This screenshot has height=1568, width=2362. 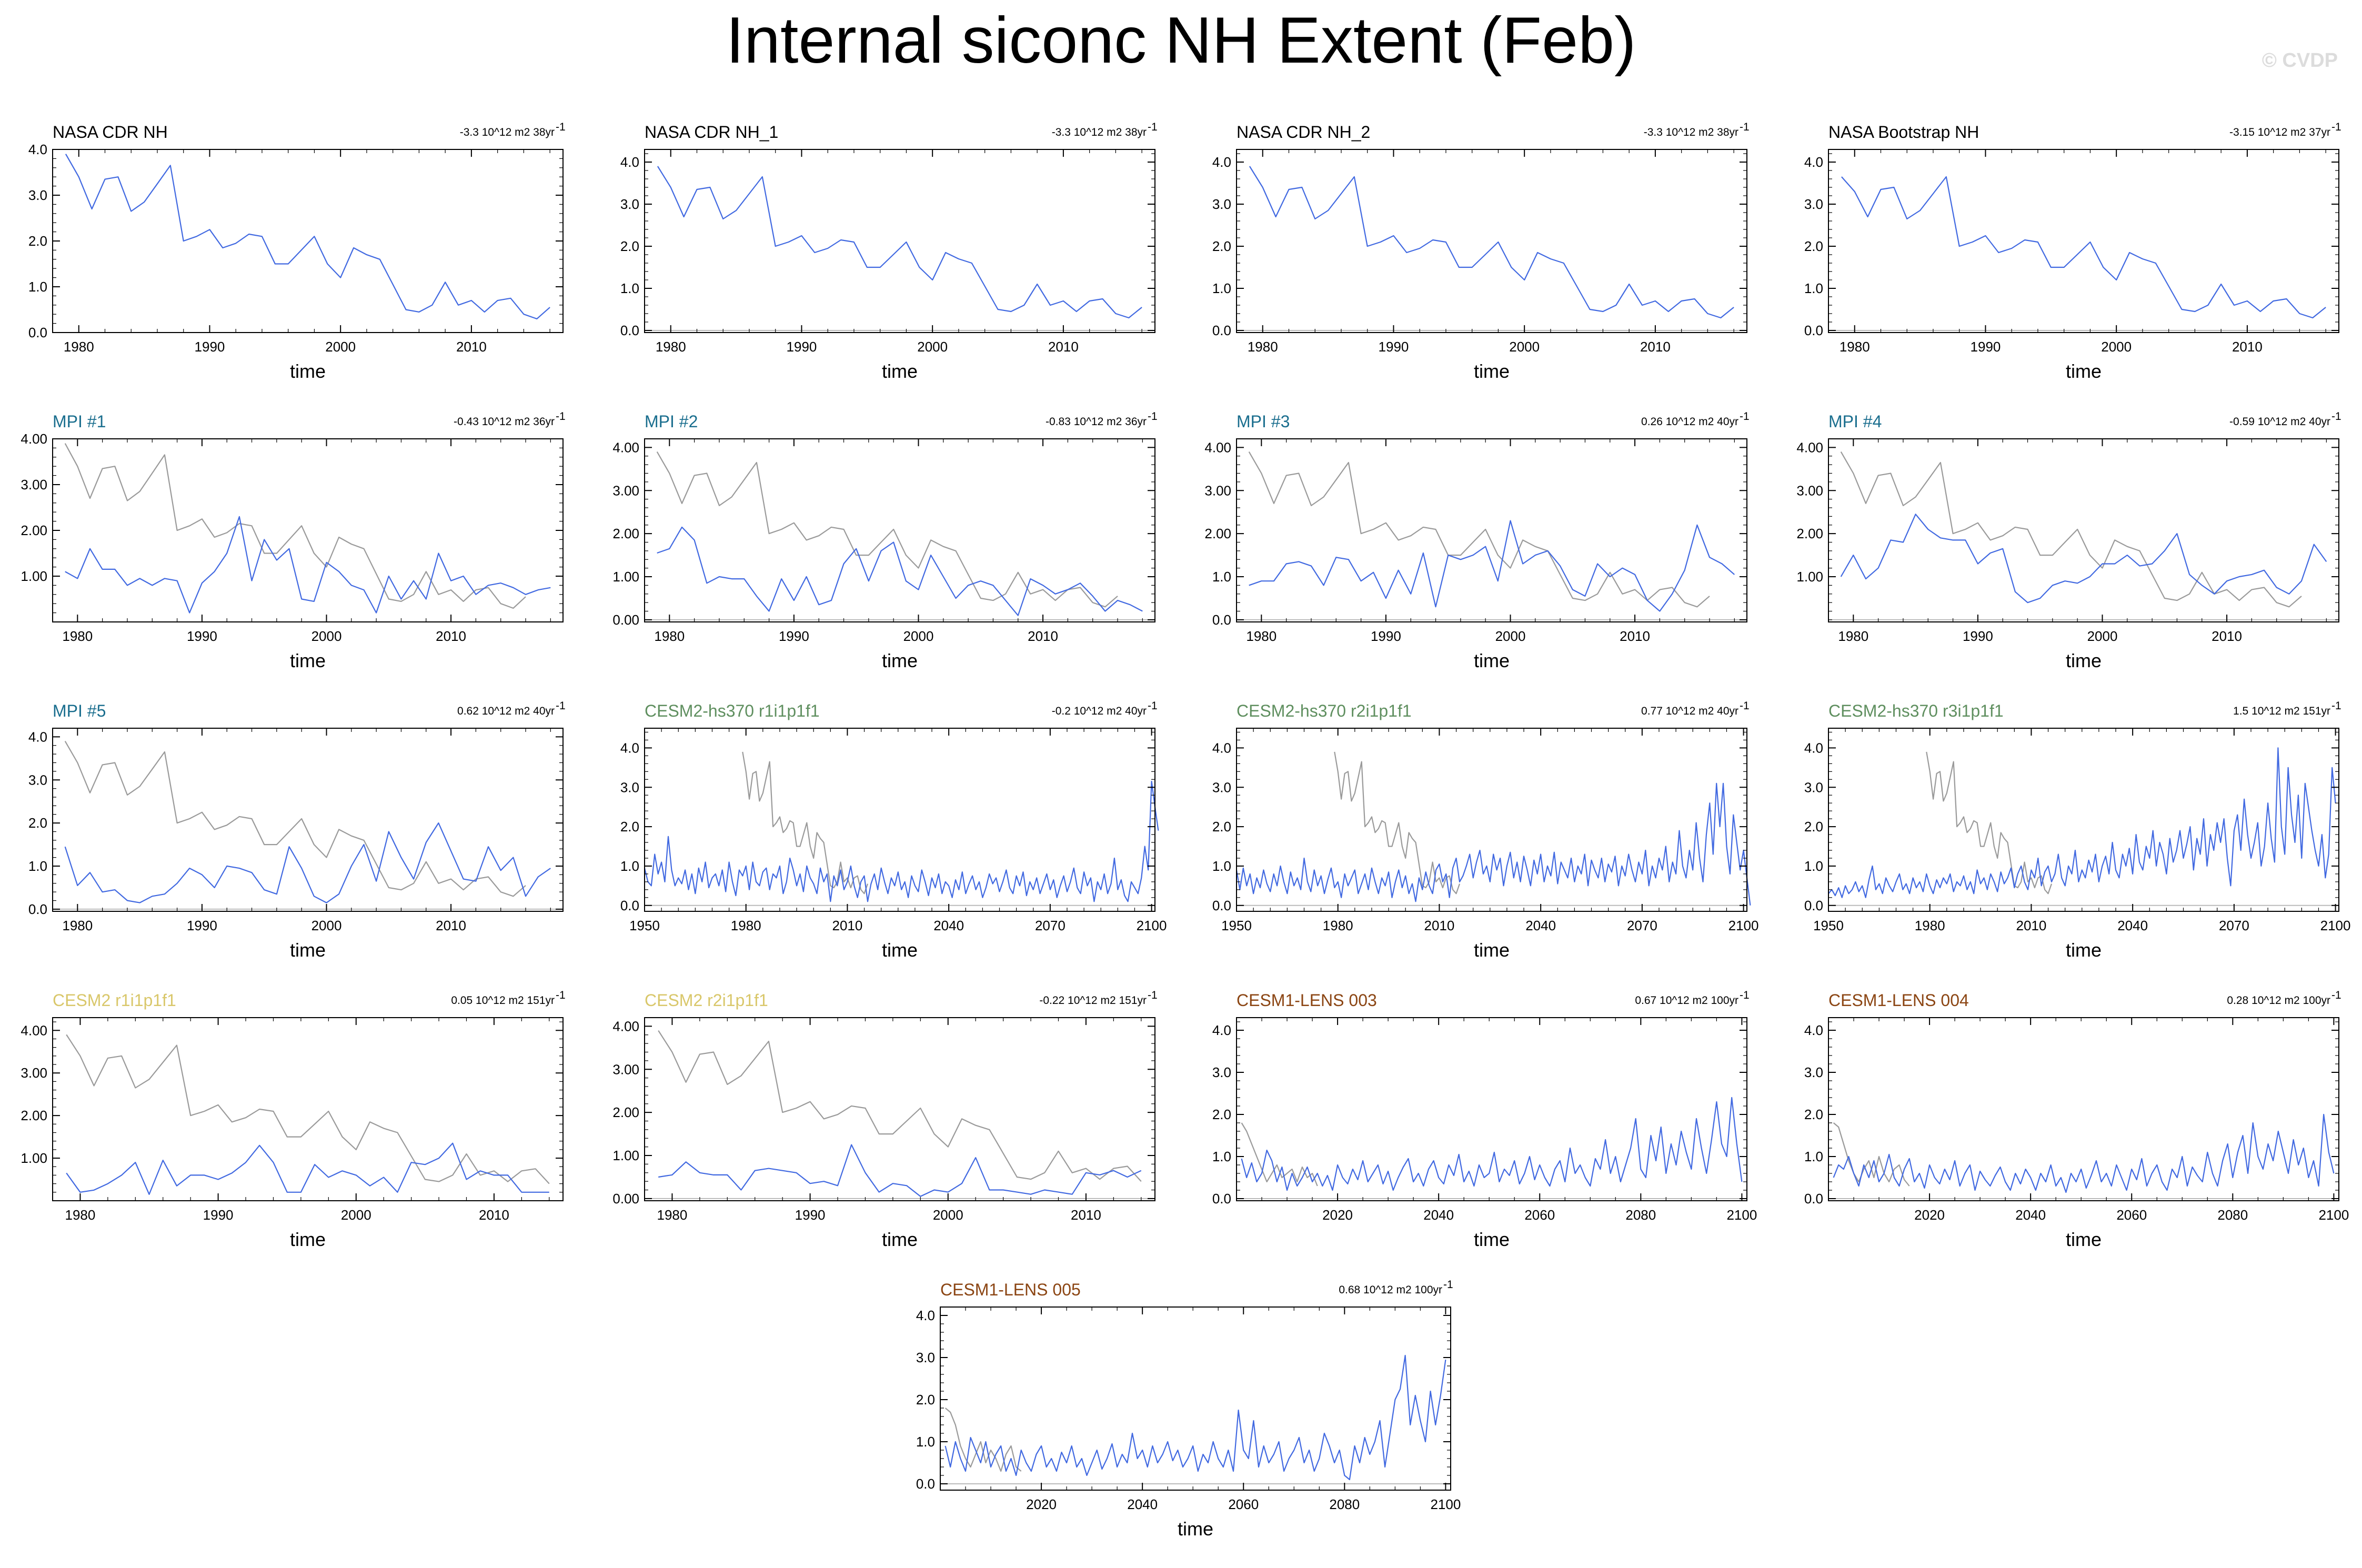 I want to click on panel-trend: 0.77 10^12 m2 40yr, so click(x=1689, y=711).